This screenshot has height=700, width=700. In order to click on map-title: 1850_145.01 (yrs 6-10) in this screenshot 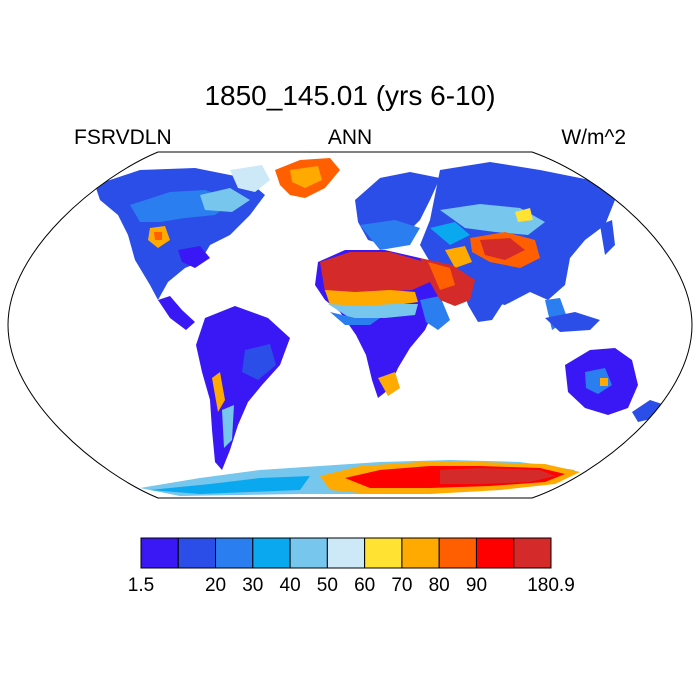, I will do `click(350, 95)`.